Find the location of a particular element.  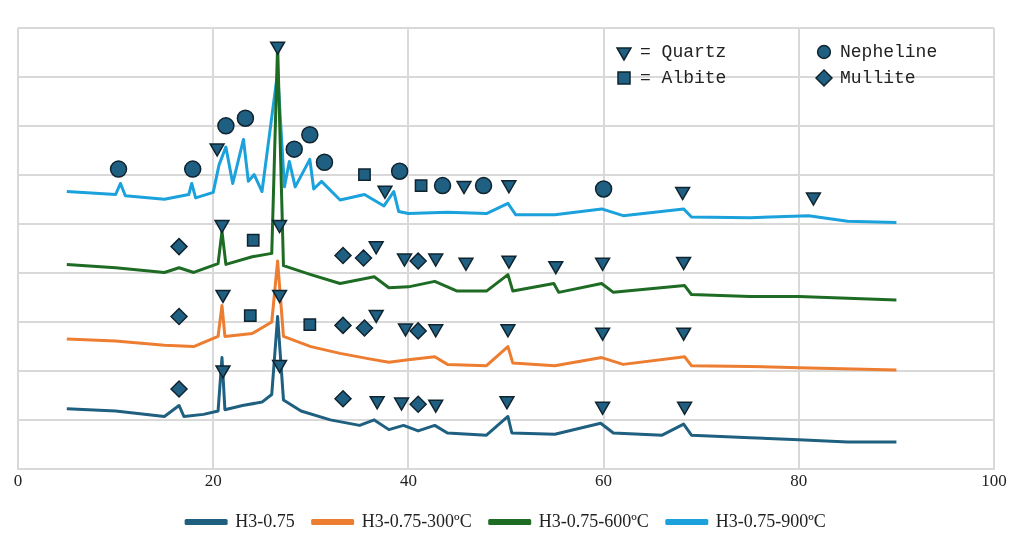

legend-label: Mullite is located at coordinates (878, 77).